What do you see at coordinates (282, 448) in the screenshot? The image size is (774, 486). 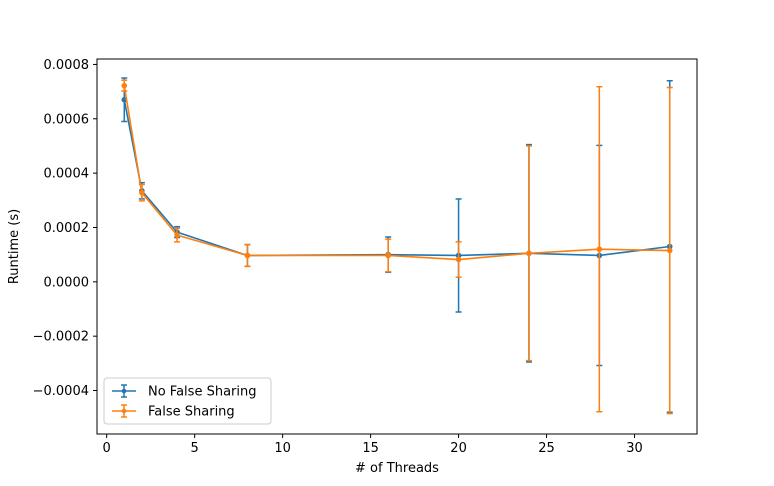 I see `x-tick-label: 10` at bounding box center [282, 448].